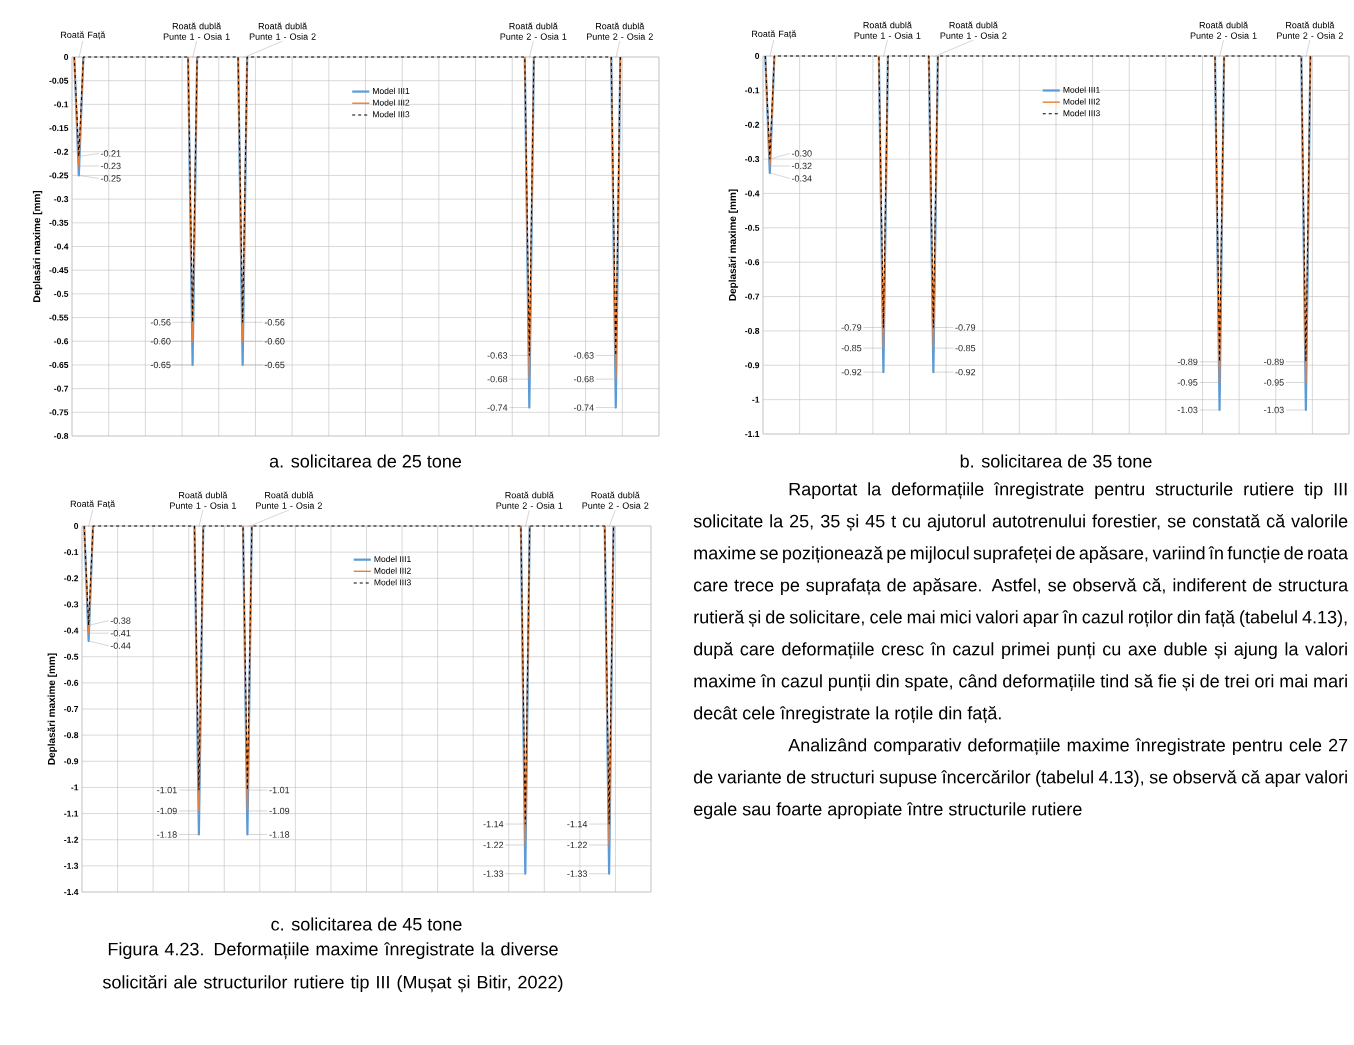 Image resolution: width=1354 pixels, height=1045 pixels. I want to click on y-tick-label: -0.25, so click(59, 175).